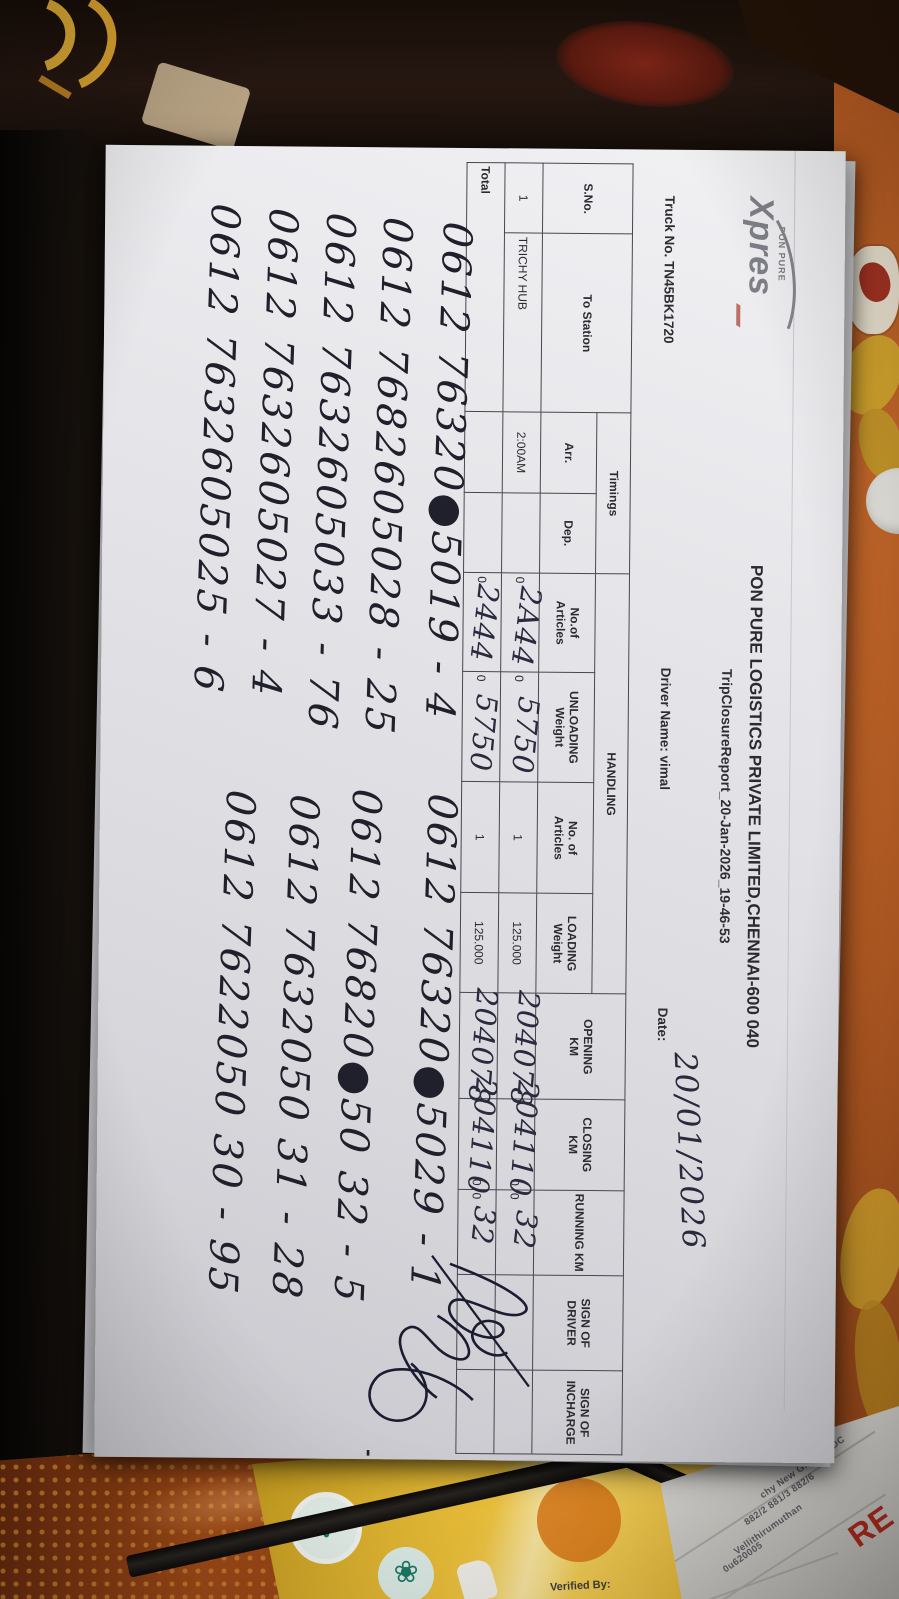 This screenshot has width=899, height=1599. I want to click on driver-signature, so click(480, 1321).